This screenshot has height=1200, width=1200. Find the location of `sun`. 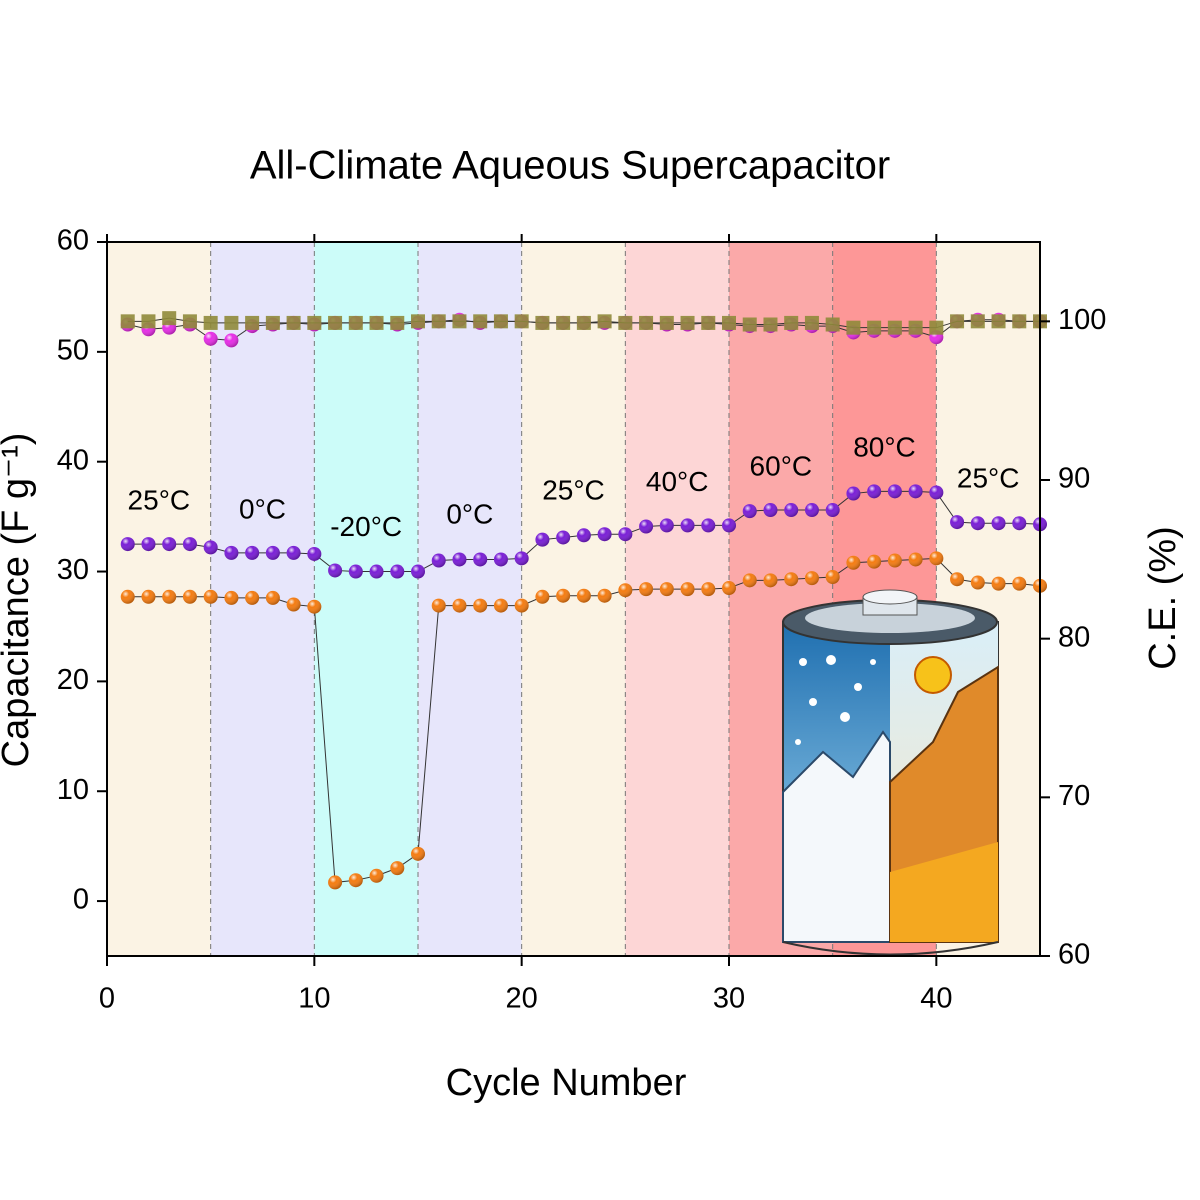

sun is located at coordinates (933, 675).